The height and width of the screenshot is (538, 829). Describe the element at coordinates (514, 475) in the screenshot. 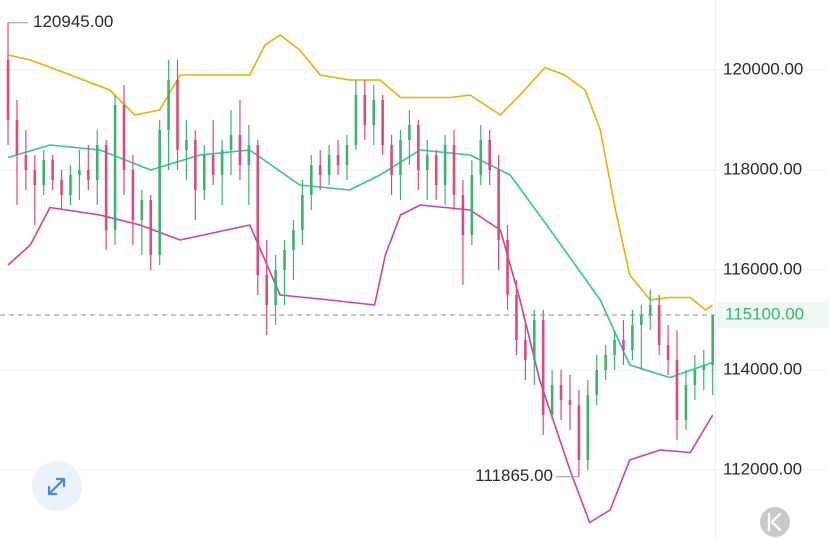

I see `low-marker-label: 111865.00` at that location.